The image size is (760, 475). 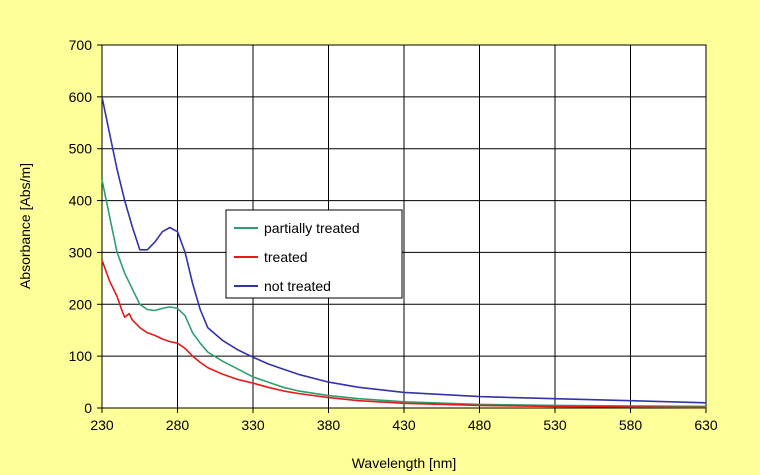 What do you see at coordinates (480, 425) in the screenshot?
I see `x-tick-label-5: 480` at bounding box center [480, 425].